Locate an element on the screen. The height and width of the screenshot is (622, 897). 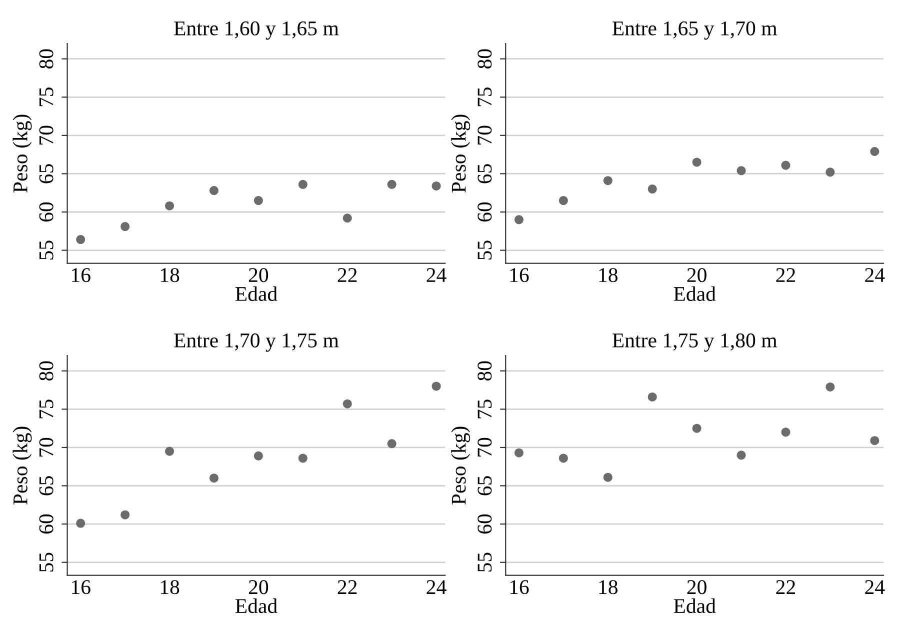
chart-title: Entre 1,75 y 1,80 m is located at coordinates (695, 342).